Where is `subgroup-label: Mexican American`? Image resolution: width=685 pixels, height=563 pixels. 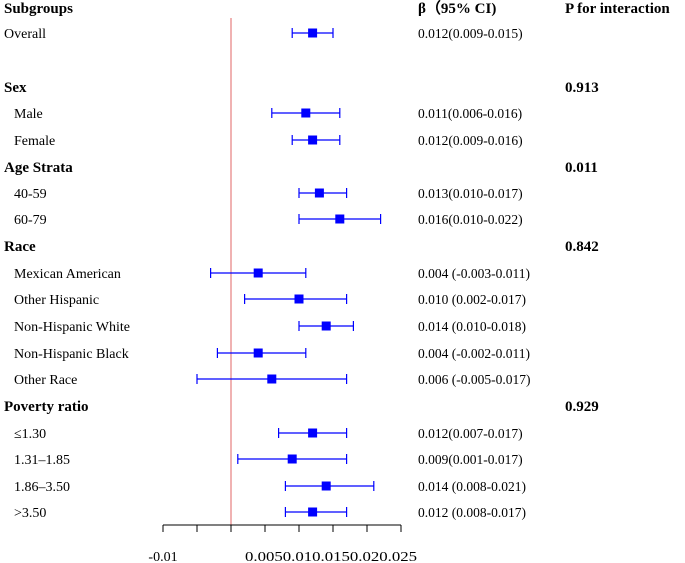
subgroup-label: Mexican American is located at coordinates (67, 274).